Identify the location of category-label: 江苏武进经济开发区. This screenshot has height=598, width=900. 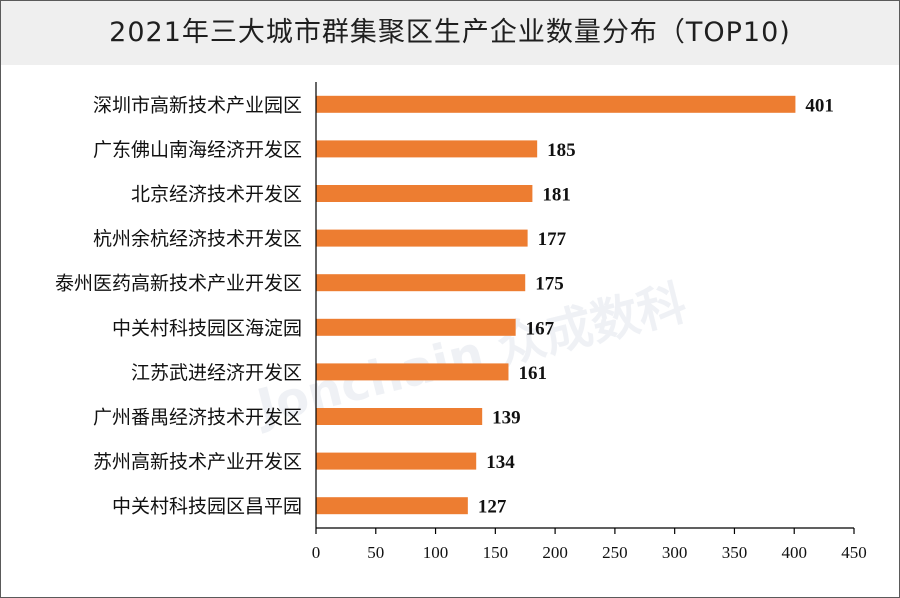
(216, 373).